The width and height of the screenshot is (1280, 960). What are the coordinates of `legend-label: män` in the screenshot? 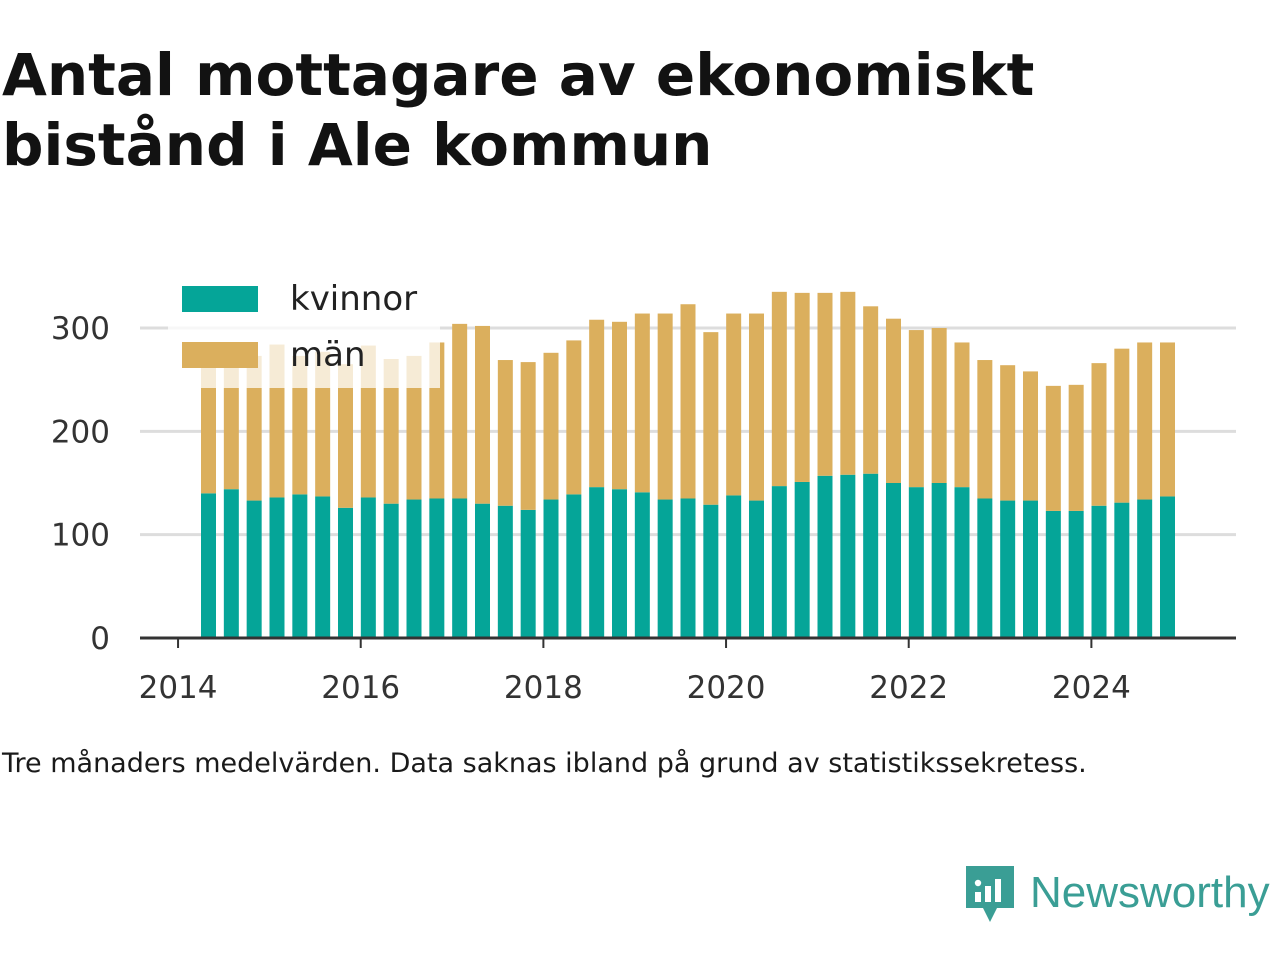 It's located at (328, 355).